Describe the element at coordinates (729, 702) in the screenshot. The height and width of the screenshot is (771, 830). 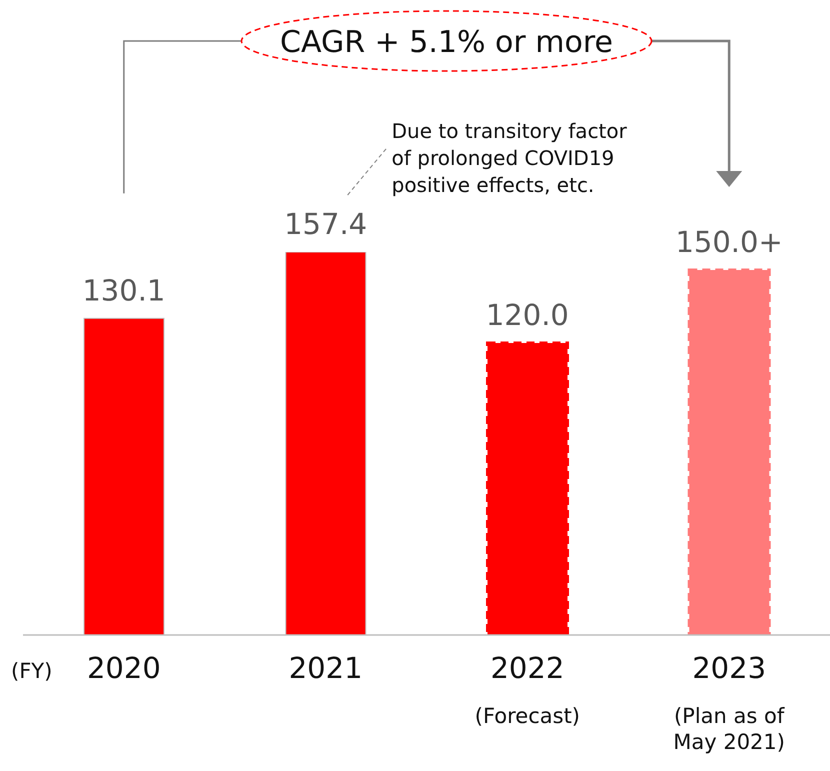
I see `x-tick-label: 2023 (Plan as of May 2021)` at that location.